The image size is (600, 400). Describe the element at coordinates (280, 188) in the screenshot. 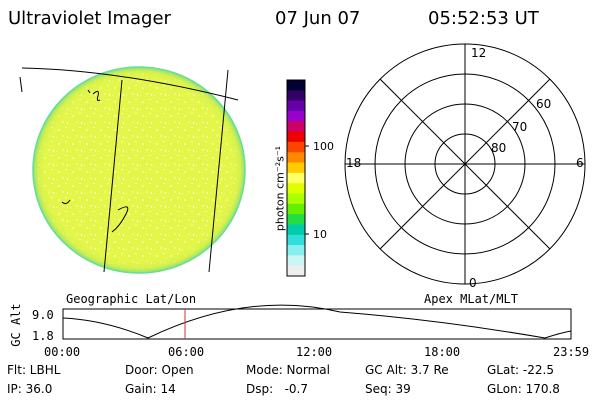

I see `colorbar-unit-label: photon cm⁻²s⁻¹` at that location.